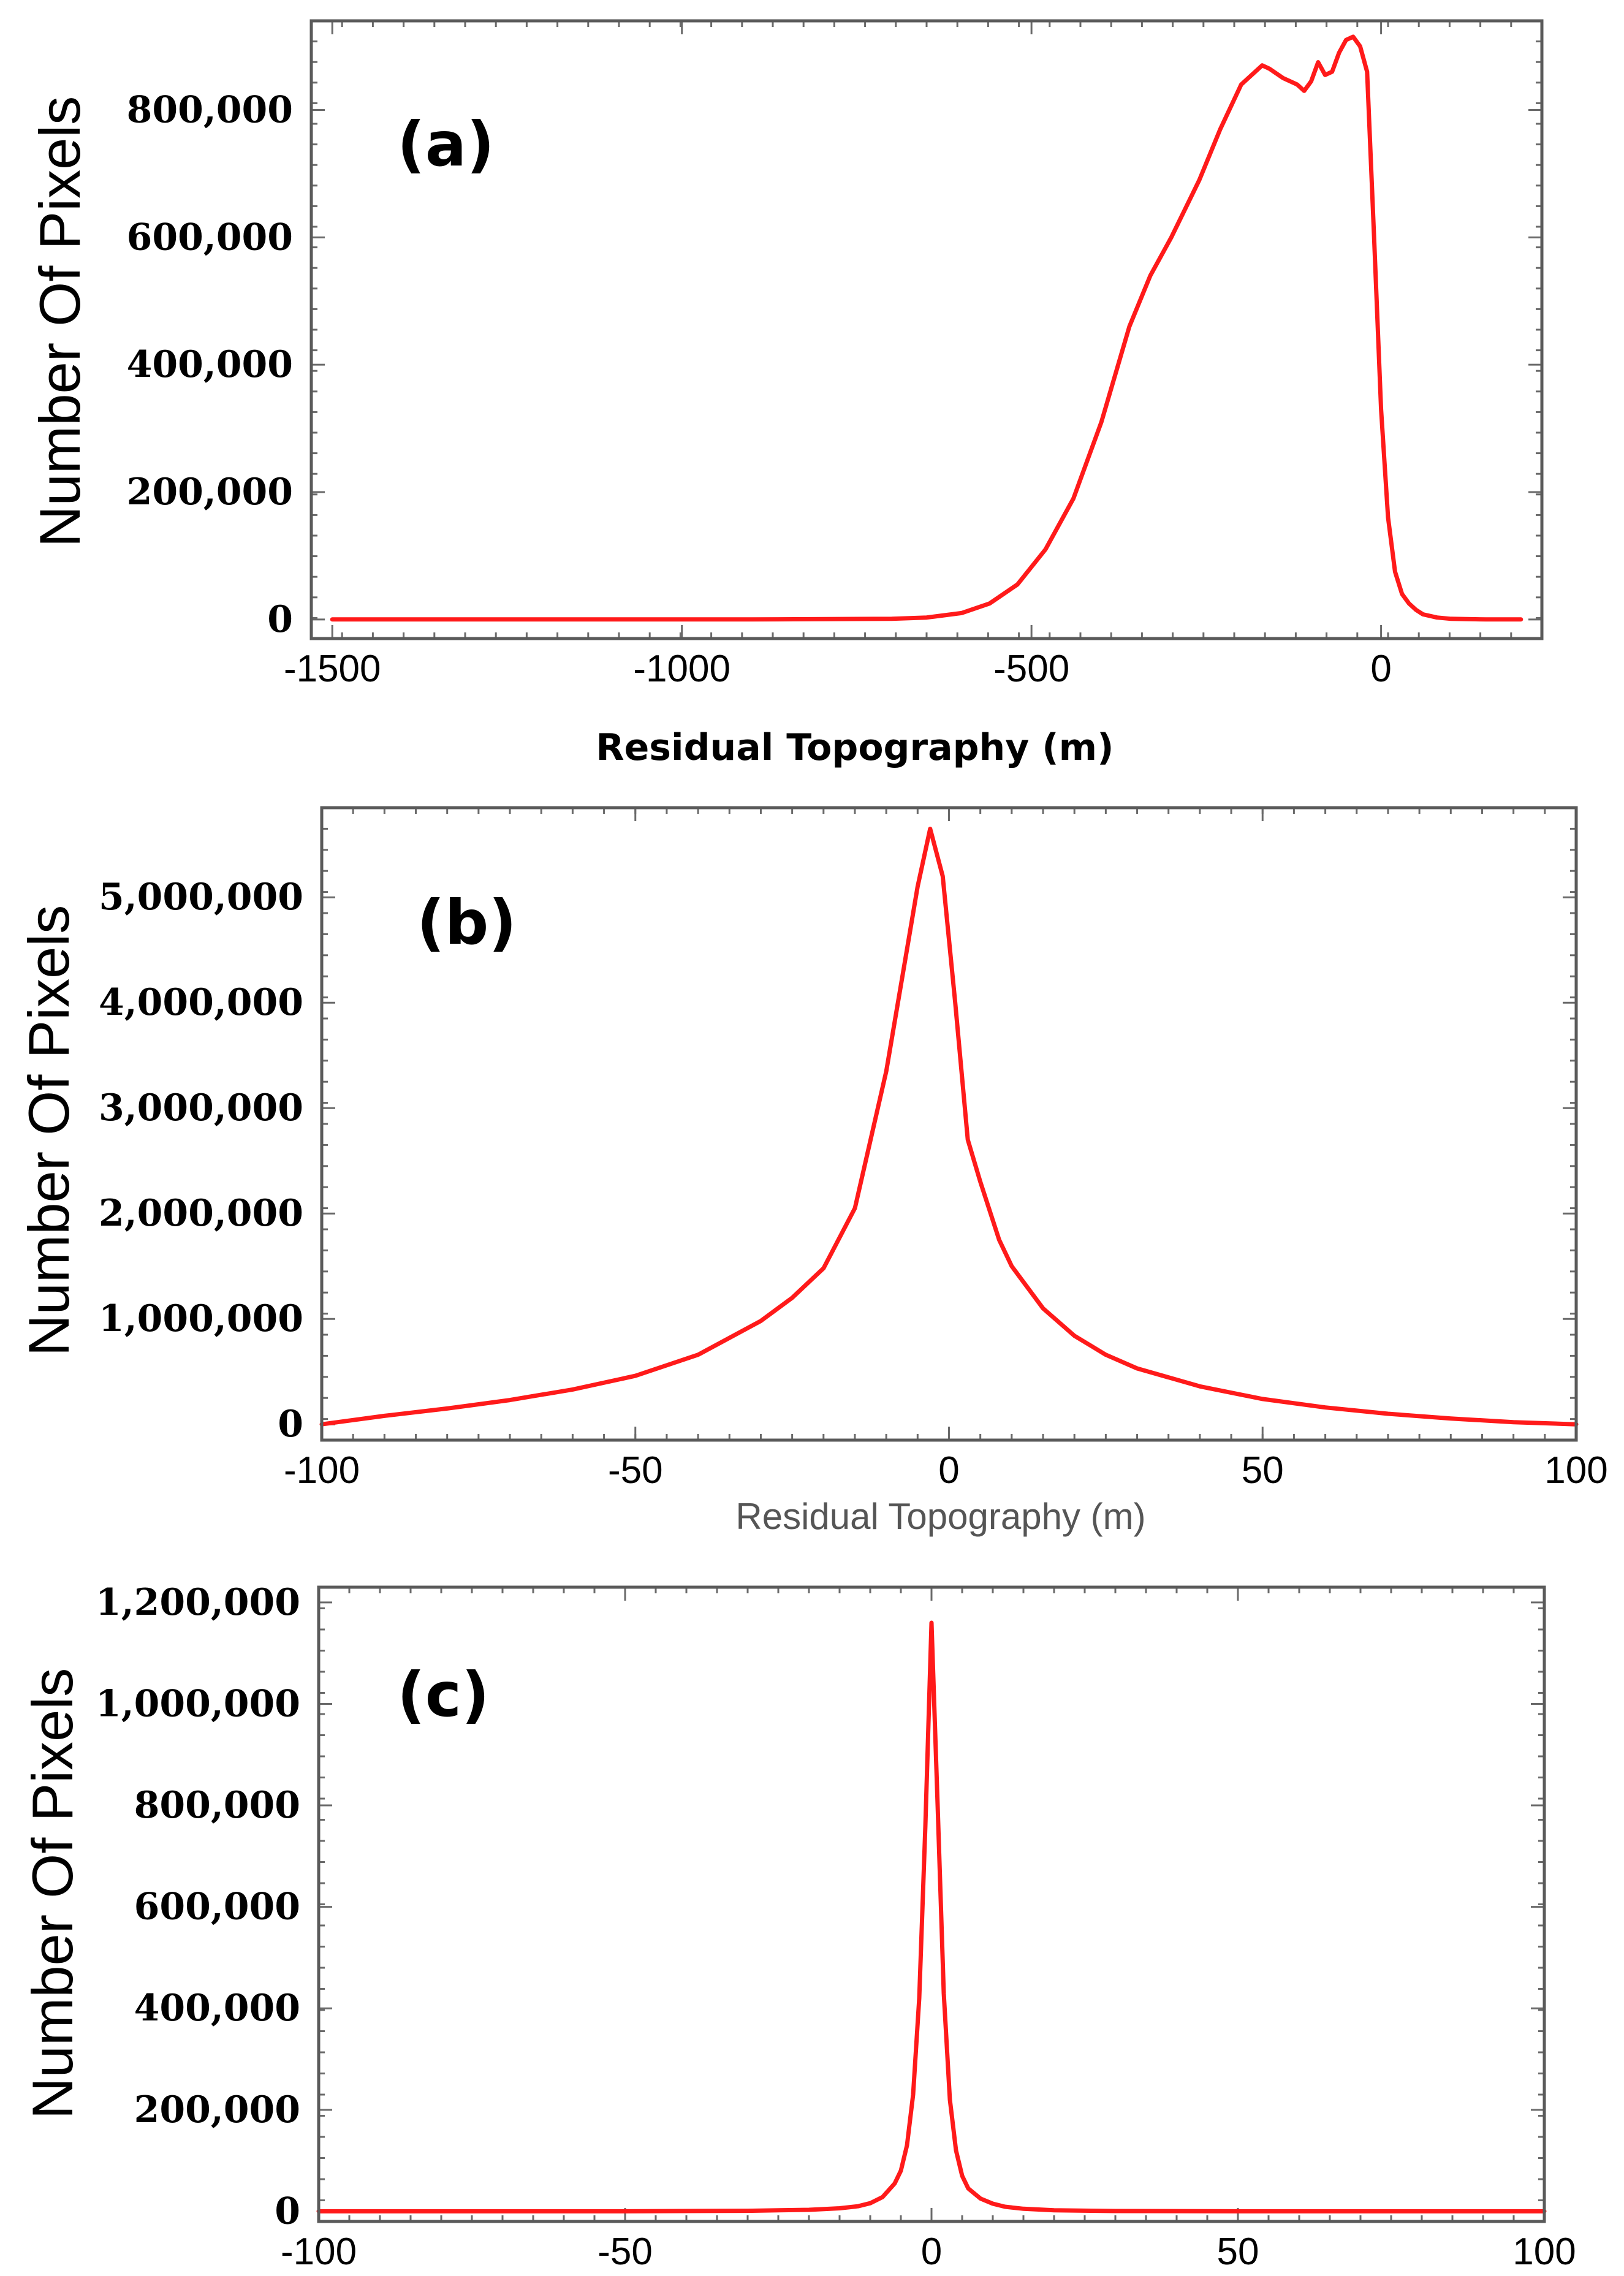 This screenshot has height=2276, width=1624. Describe the element at coordinates (948, 1470) in the screenshot. I see `xtick-label-b: 0` at that location.